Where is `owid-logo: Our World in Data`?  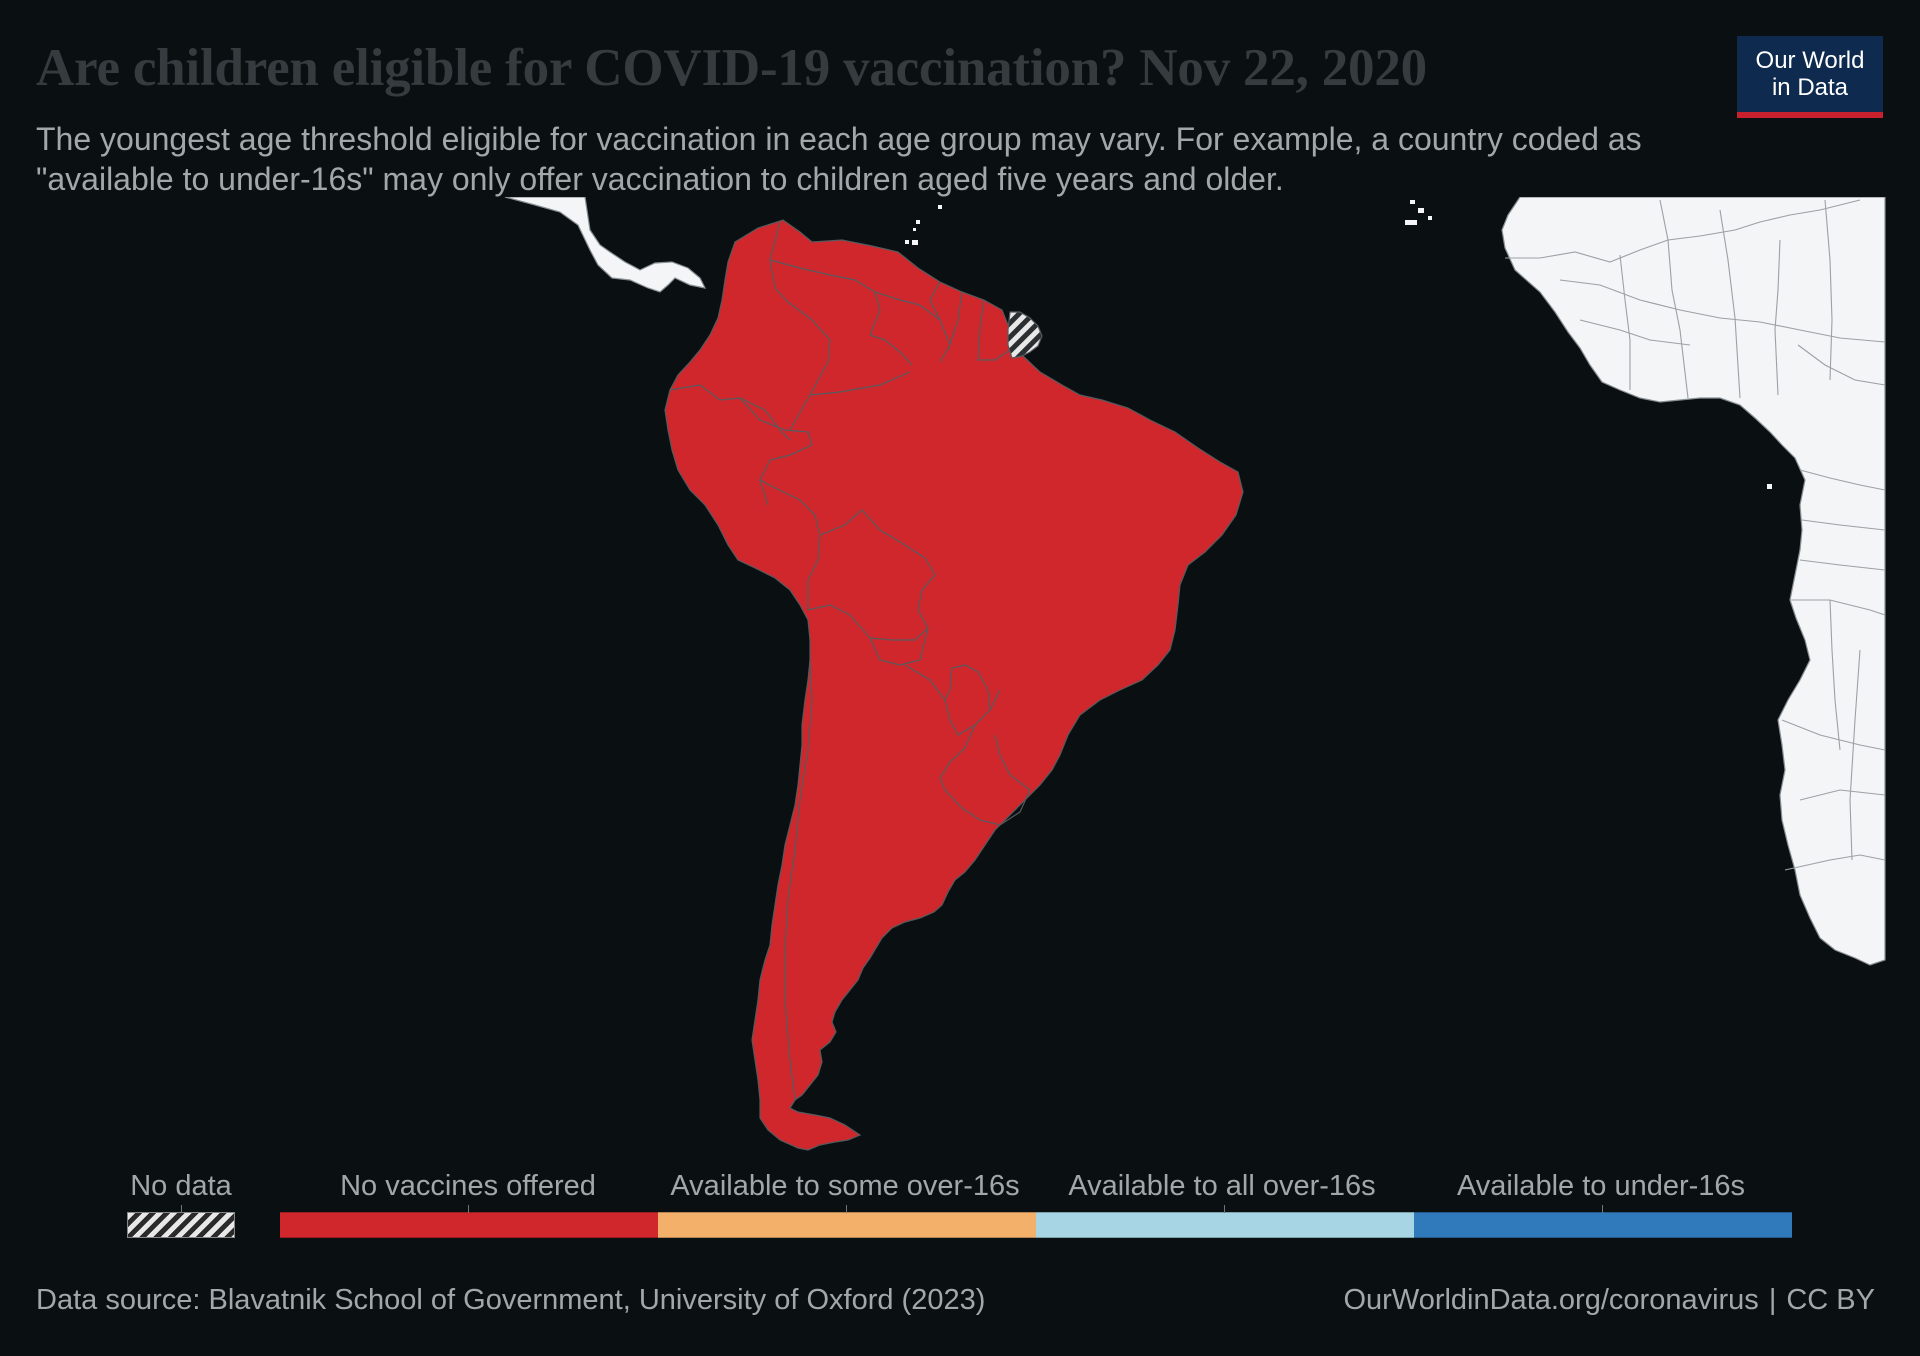 owid-logo: Our World in Data is located at coordinates (1810, 77).